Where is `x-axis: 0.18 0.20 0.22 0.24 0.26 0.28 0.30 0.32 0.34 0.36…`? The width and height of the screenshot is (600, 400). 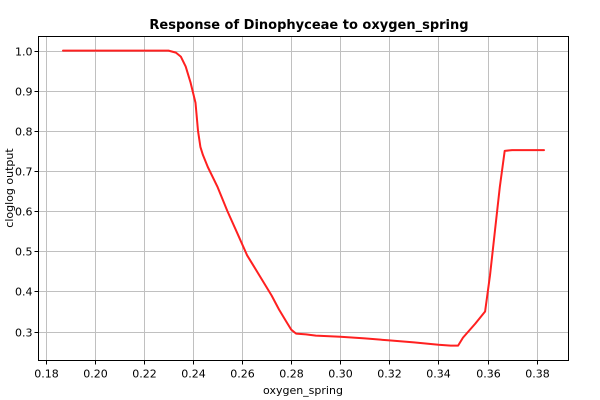
x-axis: 0.18 0.20 0.22 0.24 0.26 0.28 0.30 0.32 0.34 0.36… is located at coordinates (292, 370).